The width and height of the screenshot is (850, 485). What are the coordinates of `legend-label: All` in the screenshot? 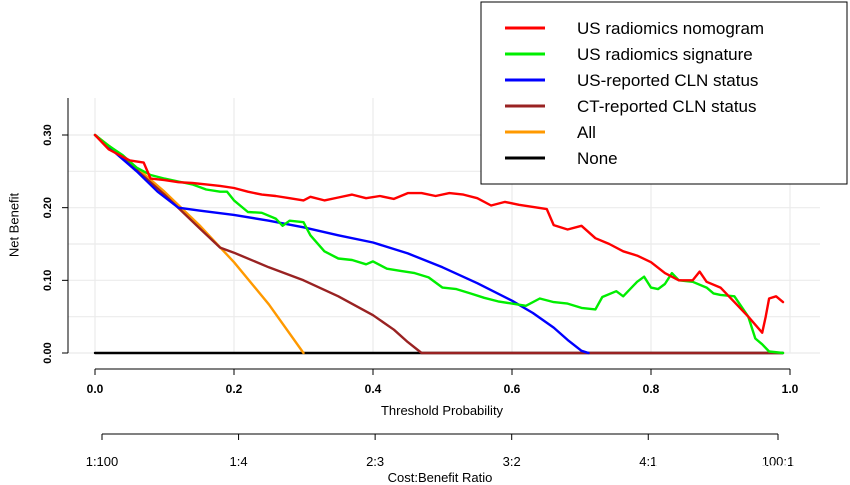 It's located at (586, 132).